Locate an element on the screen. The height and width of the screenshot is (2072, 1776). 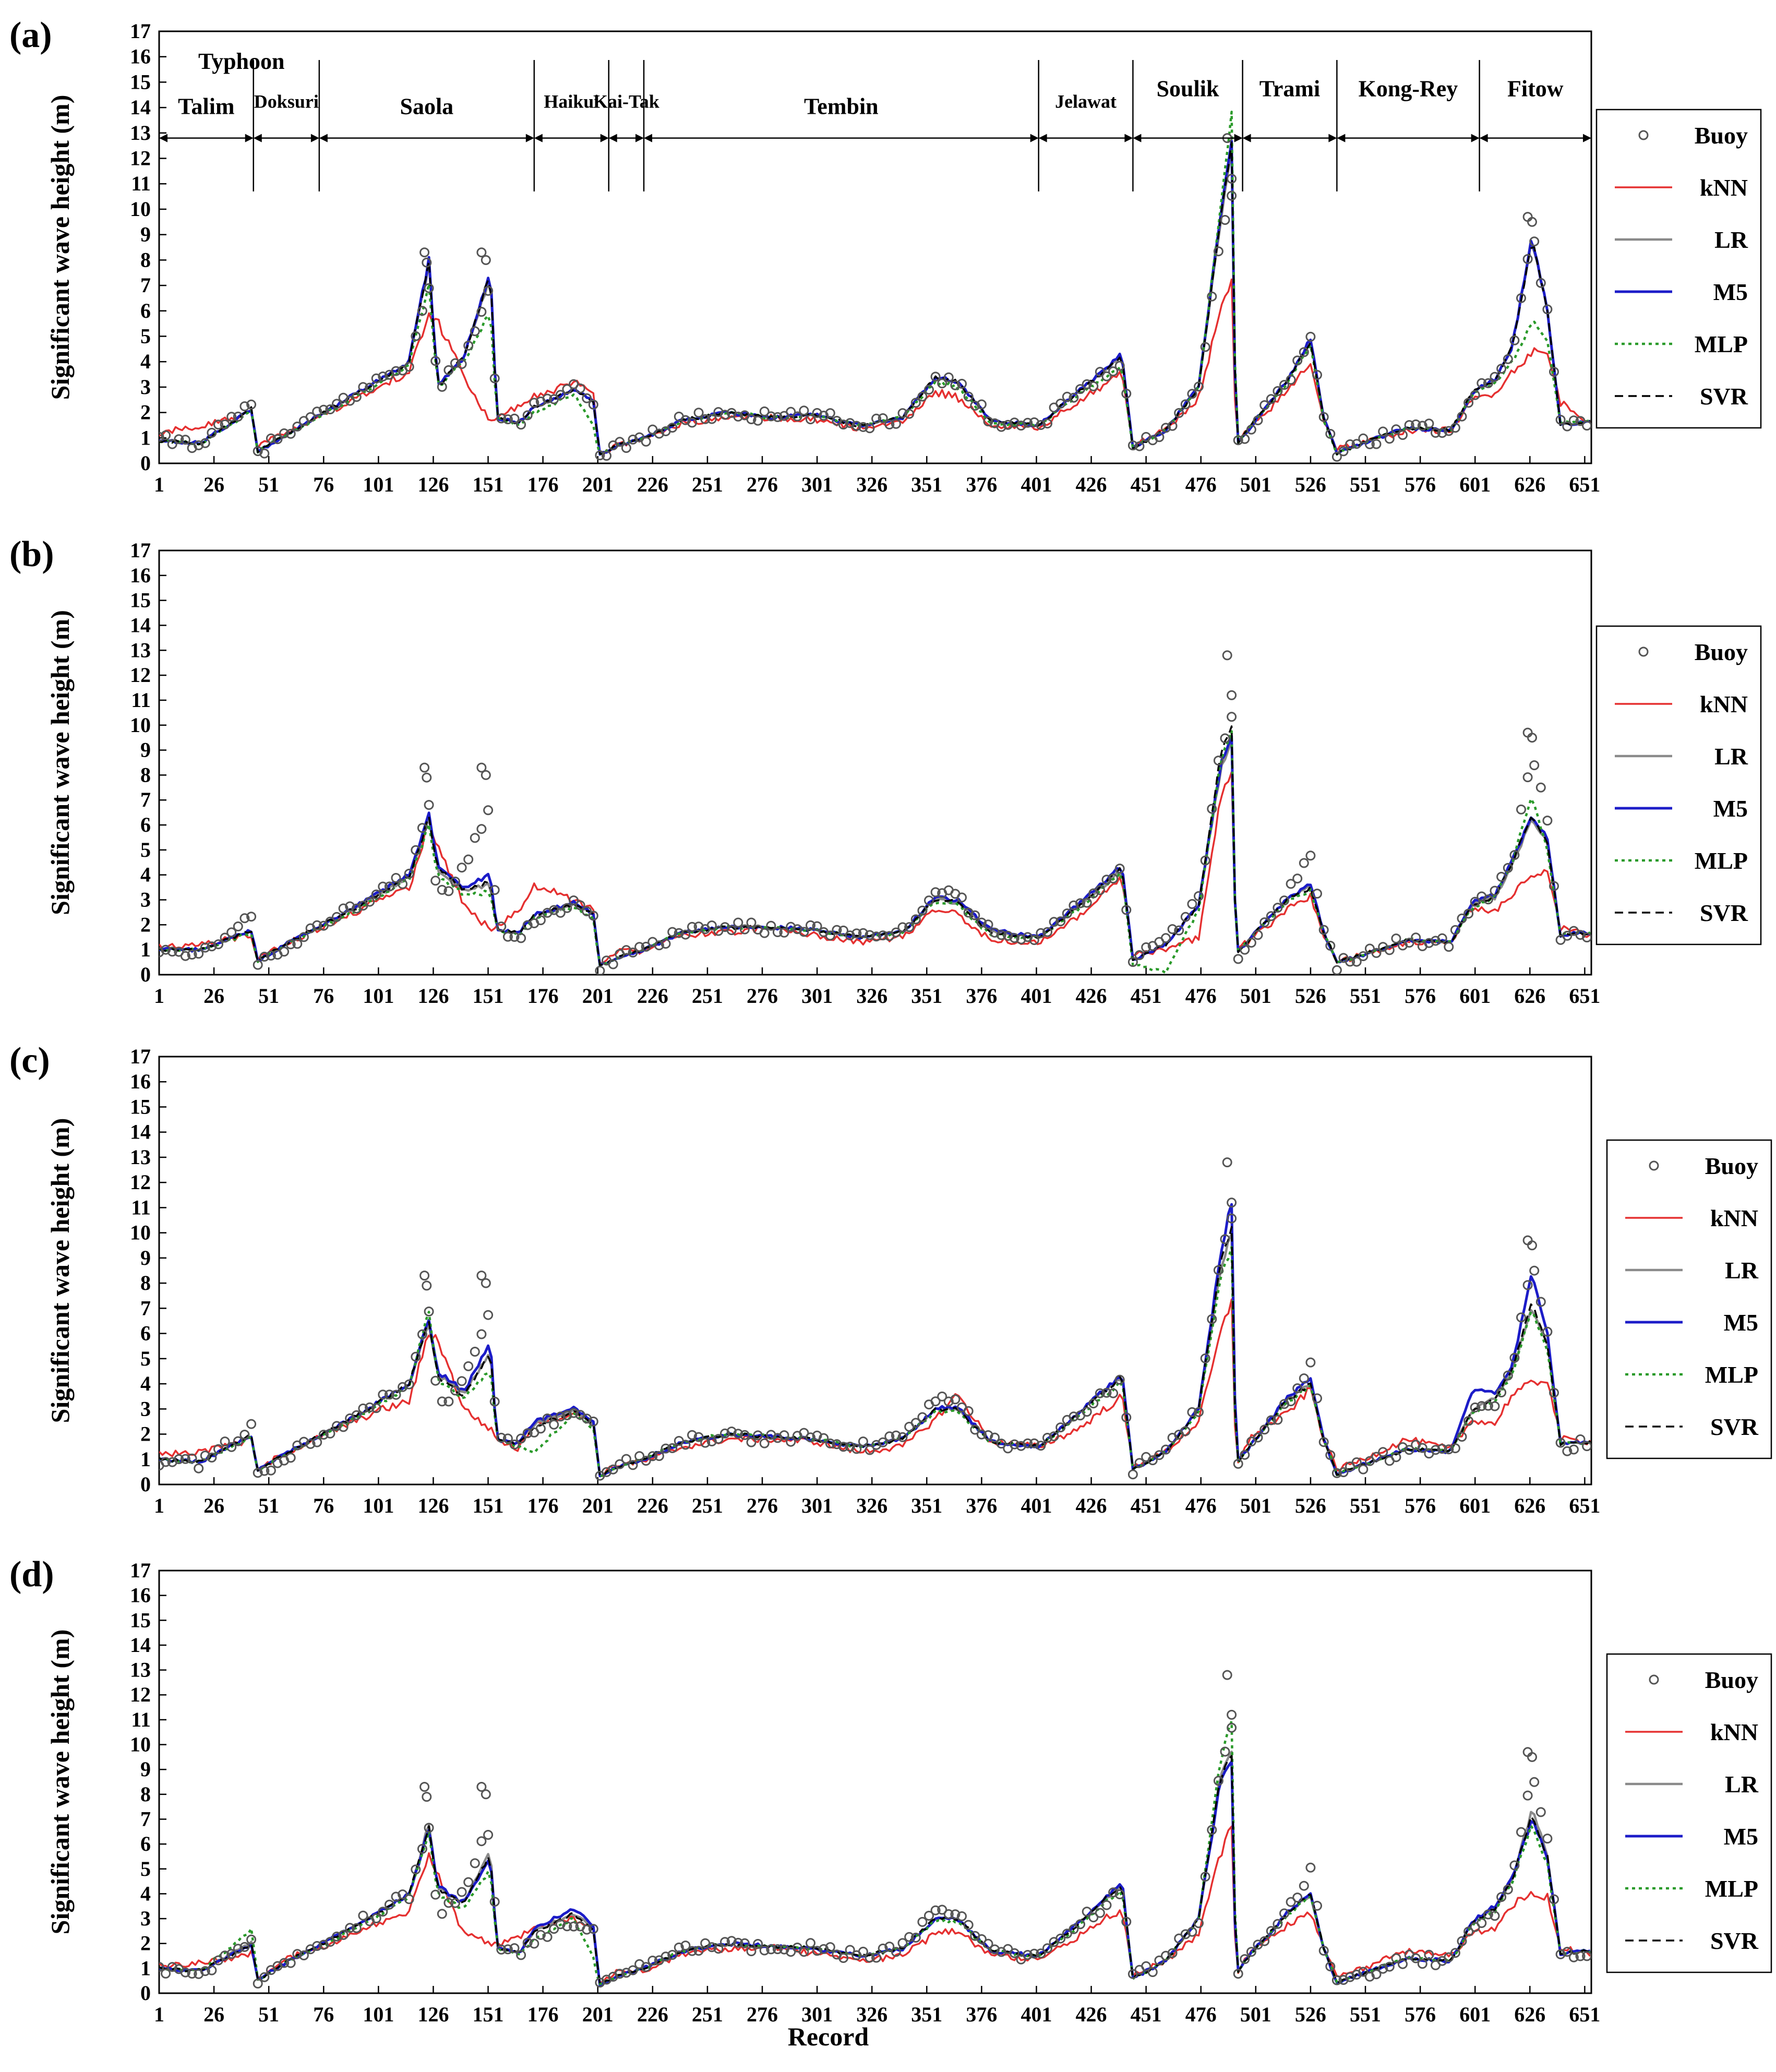
legend-label-buoy: Buoy is located at coordinates (1721, 652).